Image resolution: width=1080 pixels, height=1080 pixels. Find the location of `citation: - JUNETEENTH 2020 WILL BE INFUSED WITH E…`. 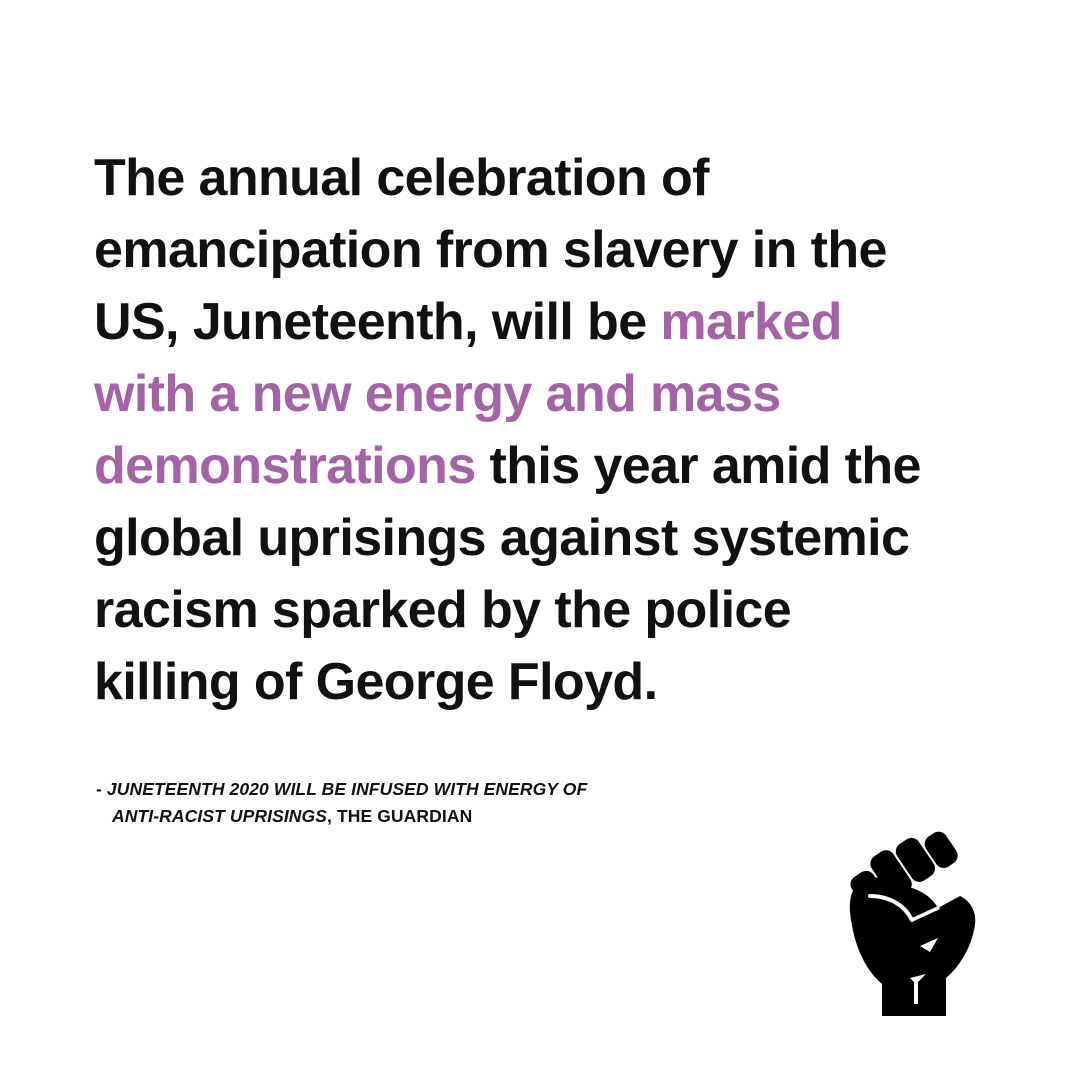

citation: - JUNETEENTH 2020 WILL BE INFUSED WITH E… is located at coordinates (446, 803).